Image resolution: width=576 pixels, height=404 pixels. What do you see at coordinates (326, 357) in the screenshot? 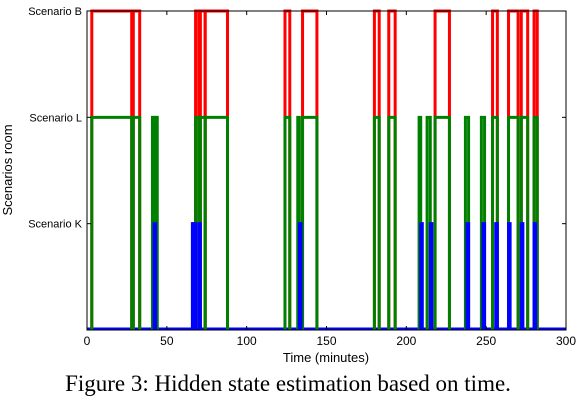
I see `x-axis-label: Time (minutes)` at bounding box center [326, 357].